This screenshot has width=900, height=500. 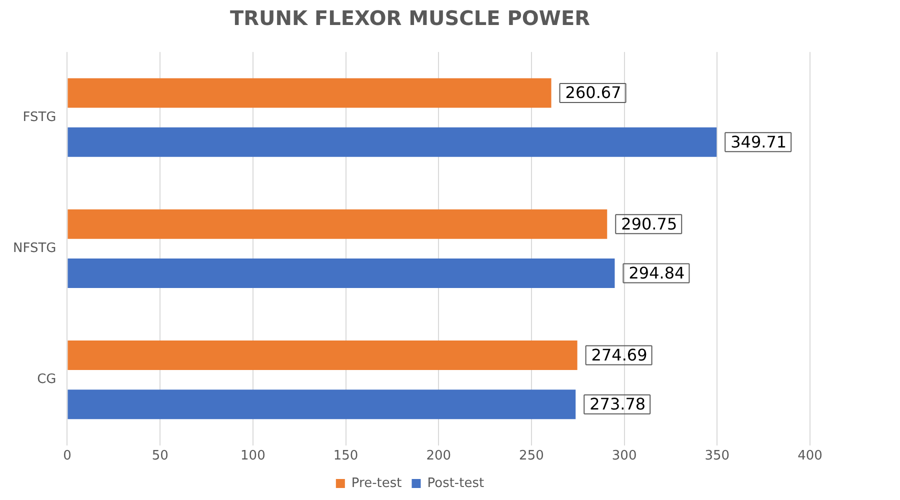 I want to click on legend-label: Post-test, so click(x=455, y=483).